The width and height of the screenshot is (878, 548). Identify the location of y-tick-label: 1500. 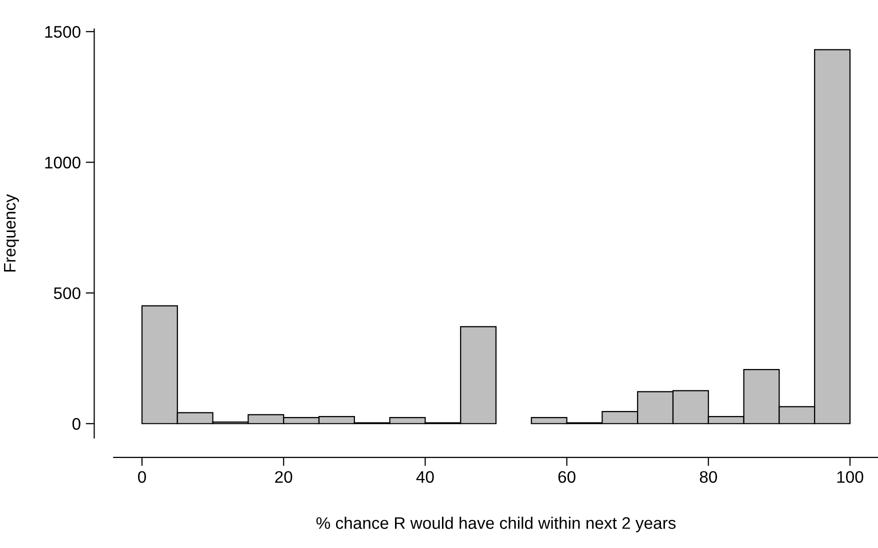
(62, 32).